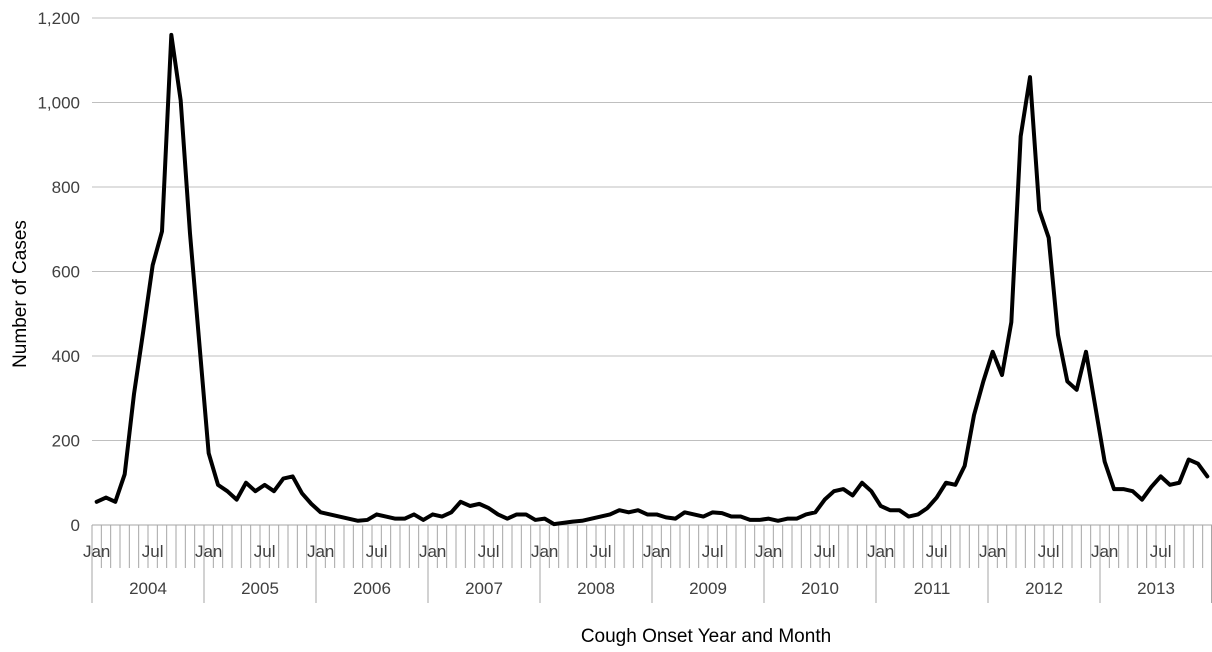 Image resolution: width=1212 pixels, height=652 pixels. Describe the element at coordinates (1044, 588) in the screenshot. I see `year-label: 2012` at that location.